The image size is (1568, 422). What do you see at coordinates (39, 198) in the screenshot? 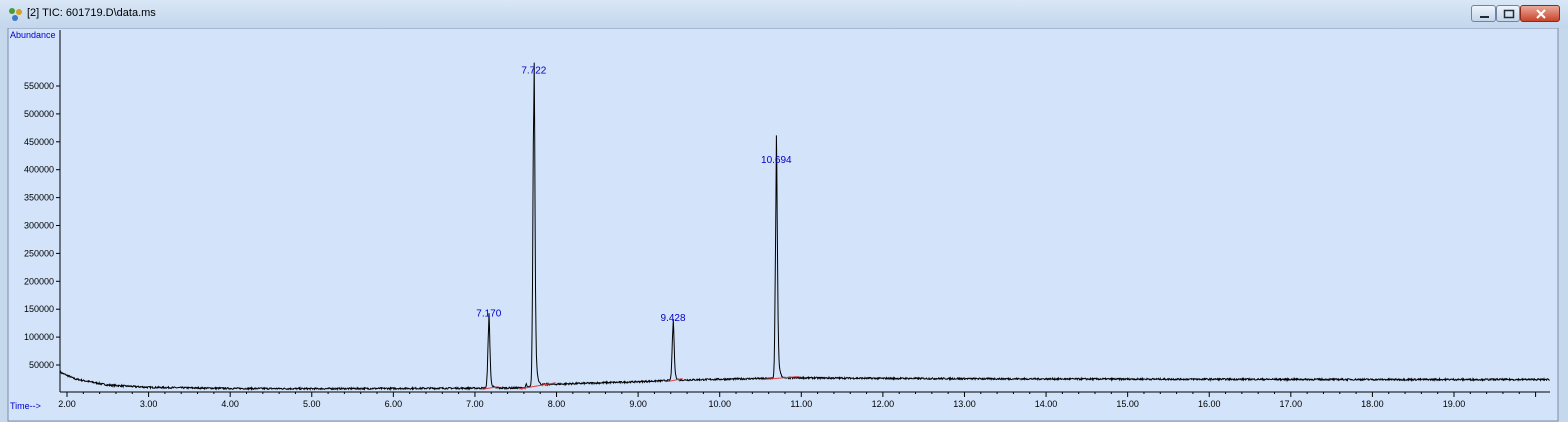
I see `y-tick-label: 350000` at bounding box center [39, 198].